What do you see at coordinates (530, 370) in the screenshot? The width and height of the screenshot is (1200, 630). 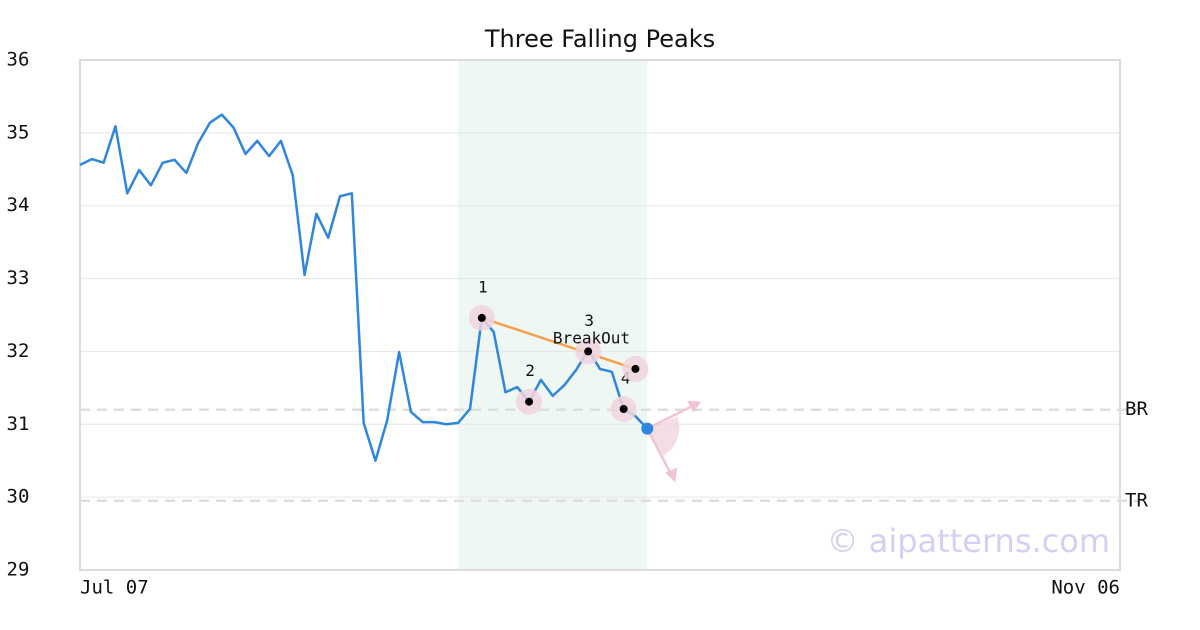 I see `marker-label: 2` at bounding box center [530, 370].